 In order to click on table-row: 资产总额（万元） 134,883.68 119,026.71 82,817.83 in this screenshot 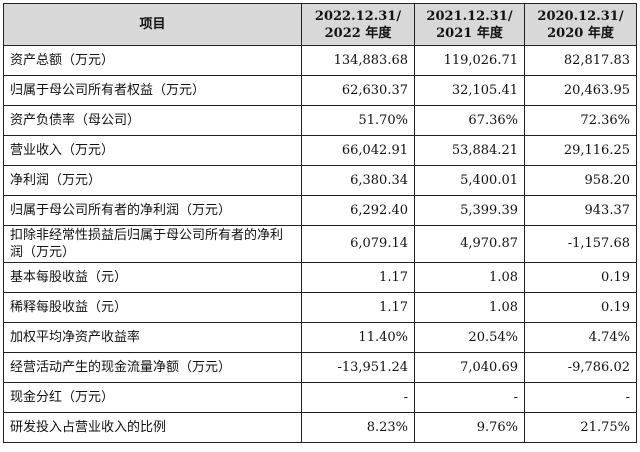, I will do `click(320, 60)`.